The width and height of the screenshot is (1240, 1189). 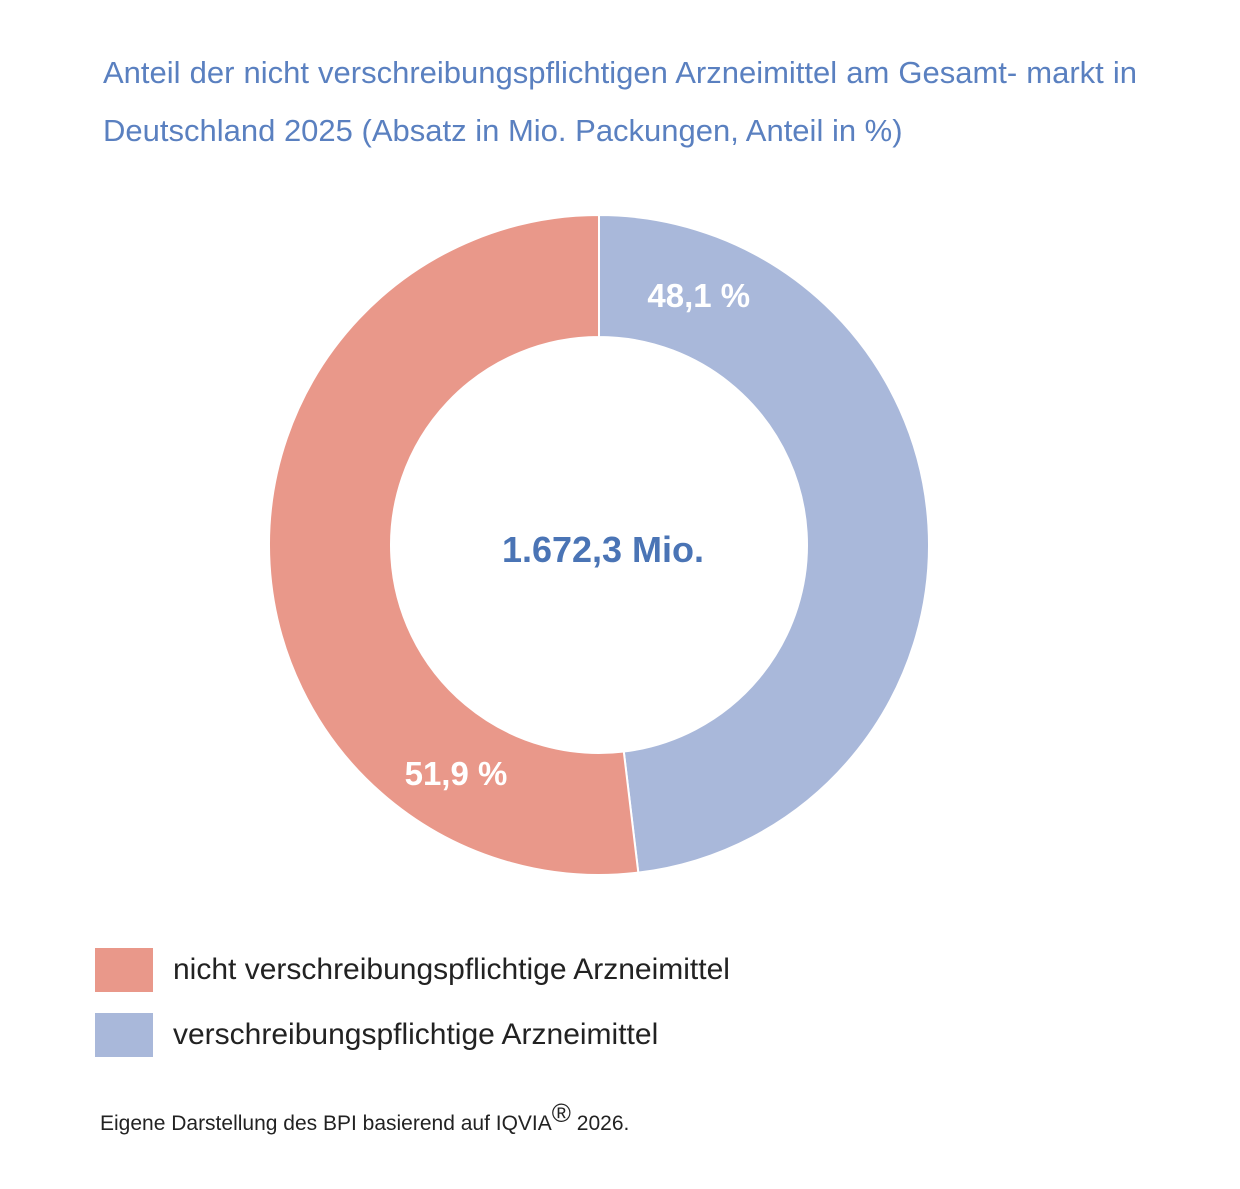 I want to click on donut-slice-rx, so click(x=764, y=543).